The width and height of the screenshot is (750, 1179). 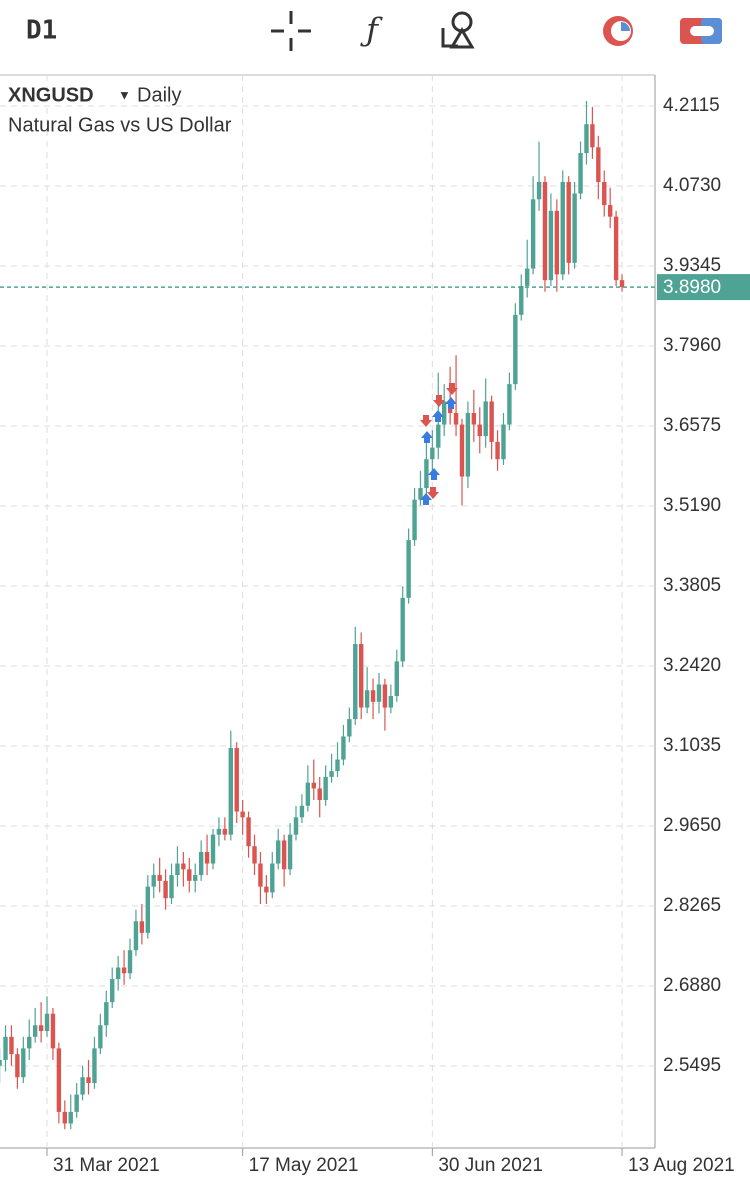 What do you see at coordinates (692, 985) in the screenshot?
I see `y-tick-label: 2.6880` at bounding box center [692, 985].